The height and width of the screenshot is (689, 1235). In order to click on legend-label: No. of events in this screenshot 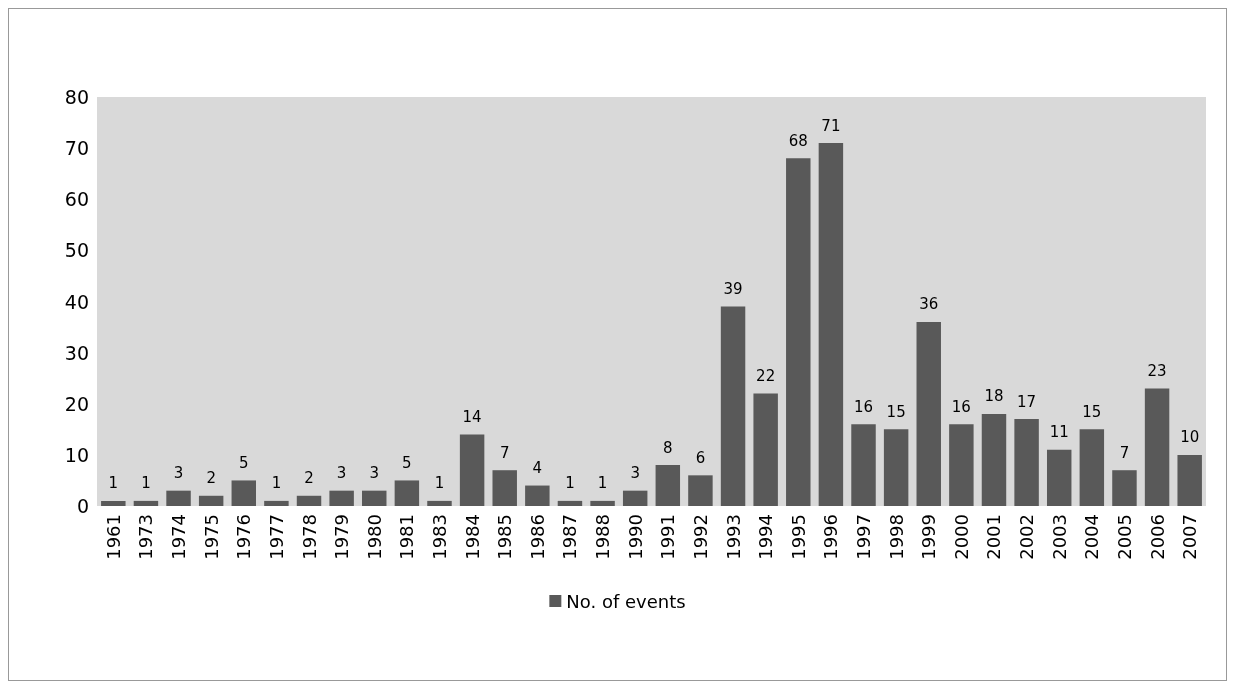, I will do `click(626, 601)`.